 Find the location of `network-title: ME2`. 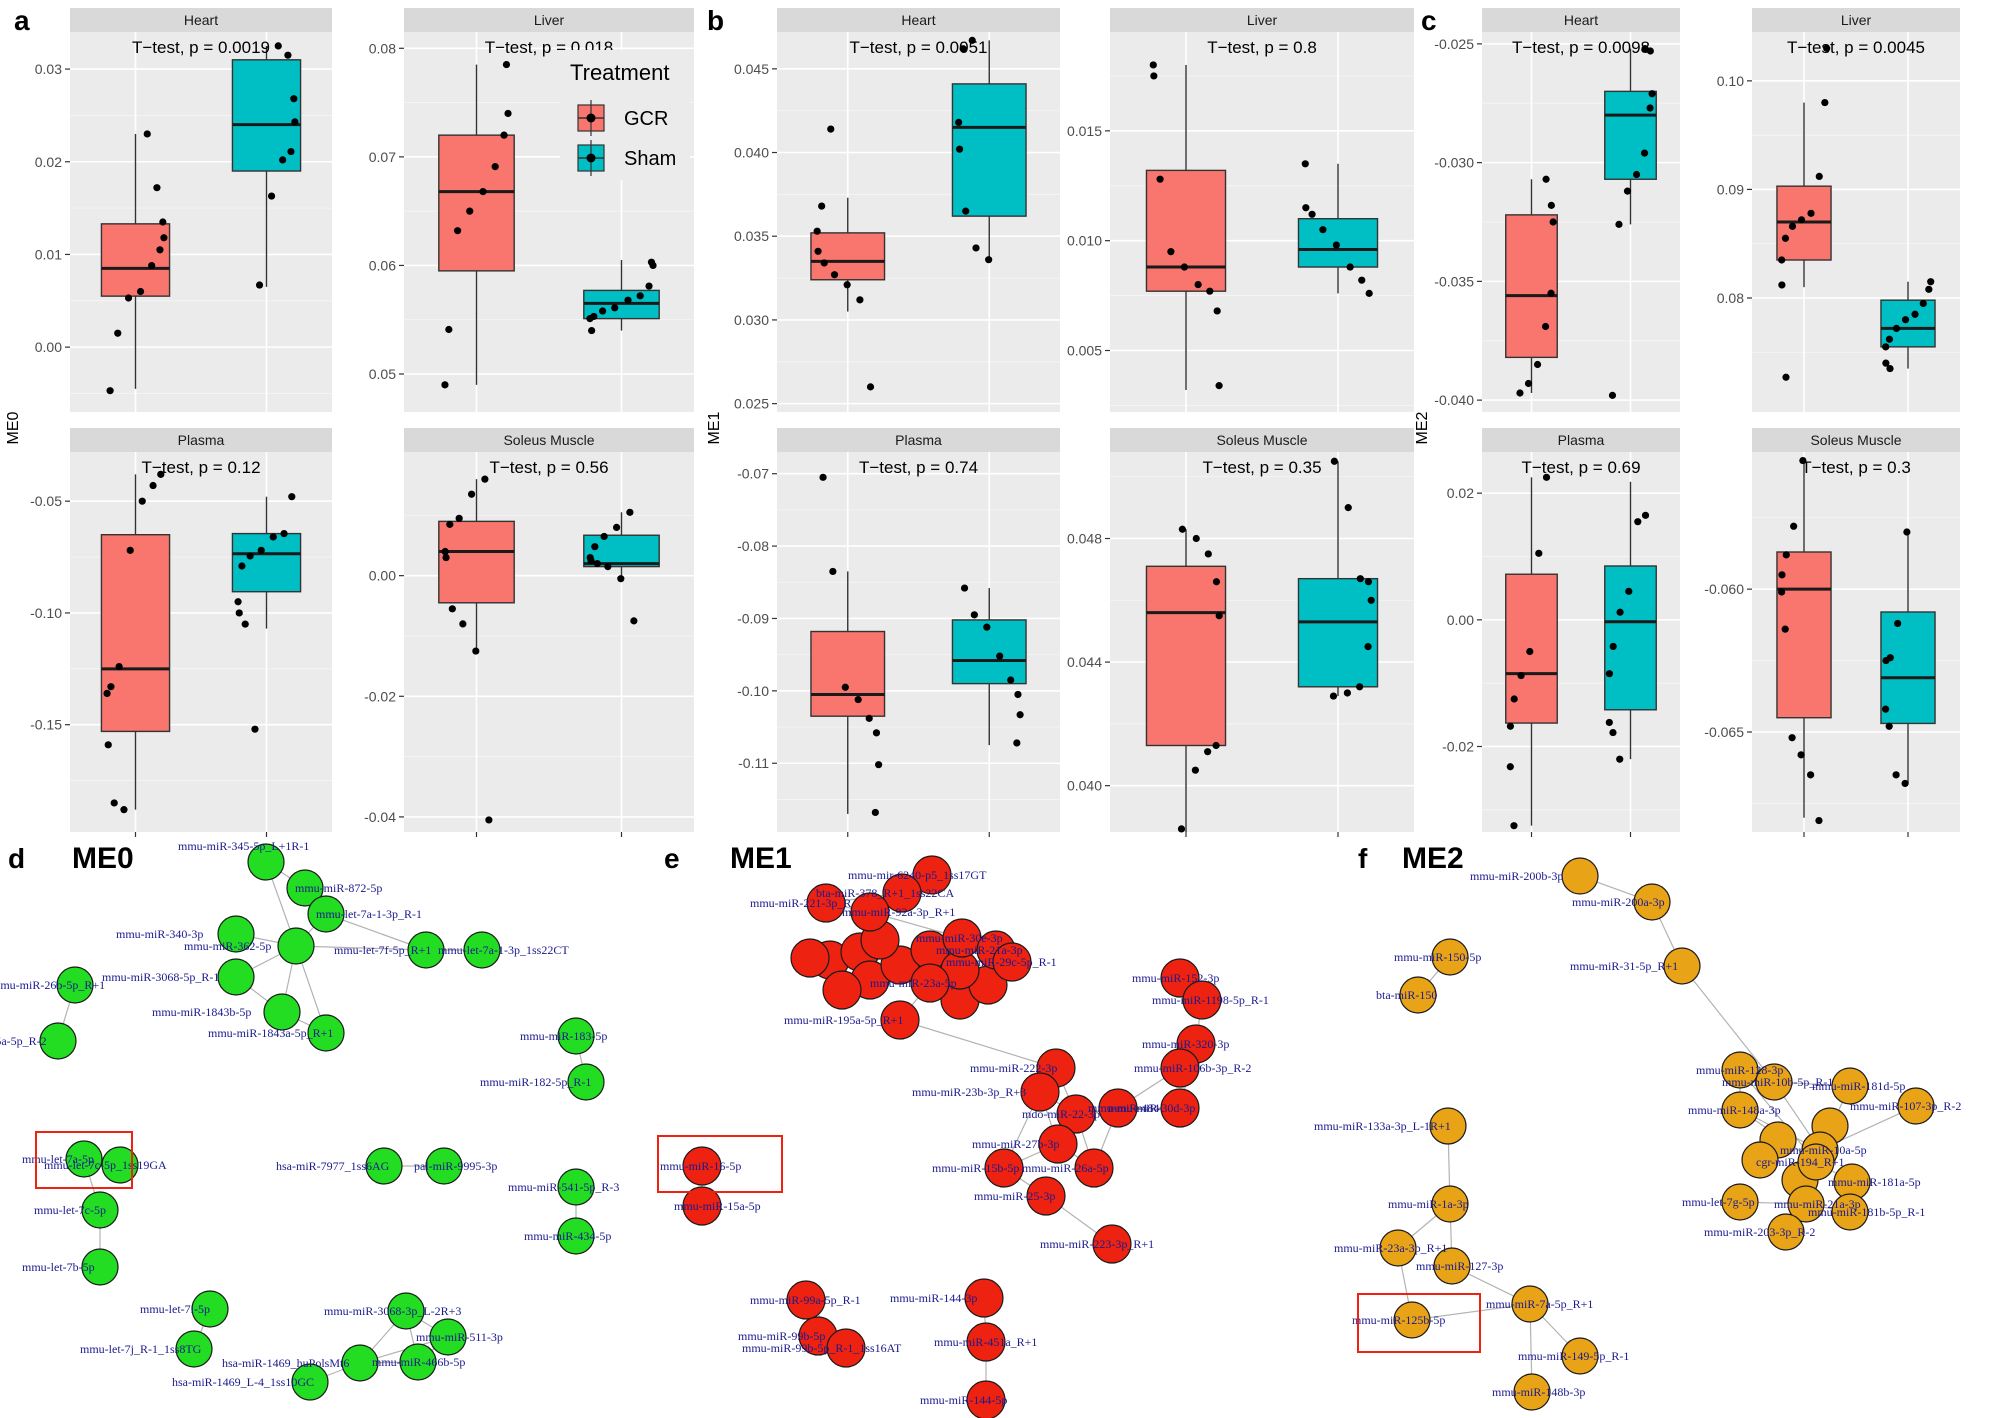

network-title: ME2 is located at coordinates (1433, 858).